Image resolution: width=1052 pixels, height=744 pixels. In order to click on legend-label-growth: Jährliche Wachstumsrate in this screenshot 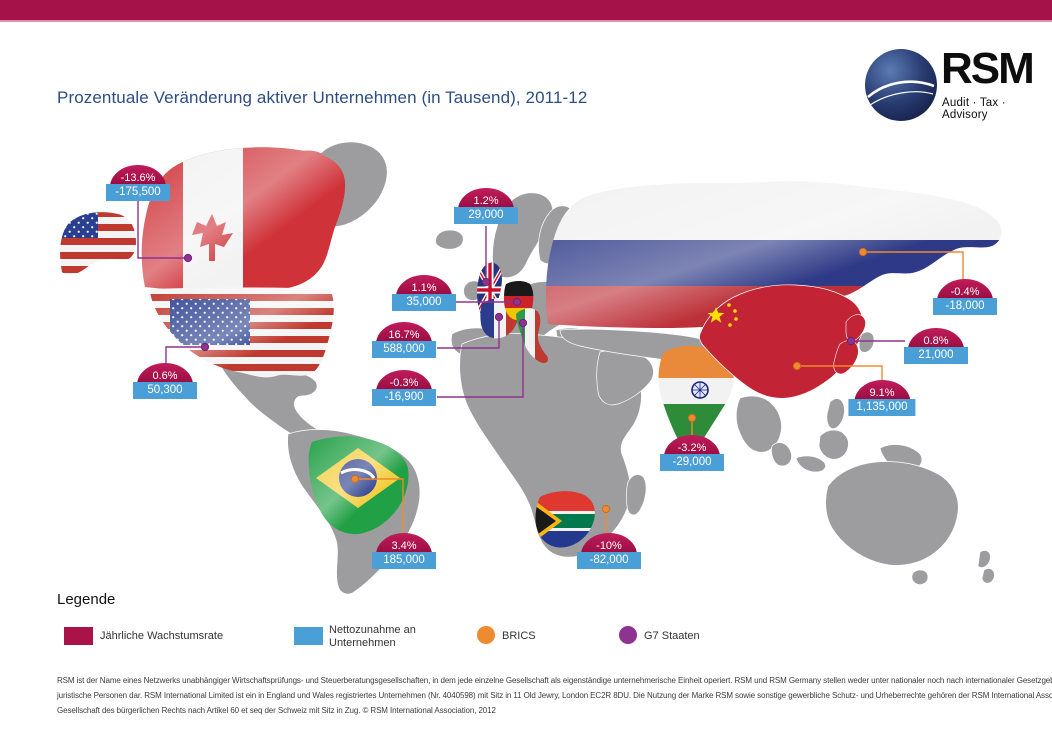, I will do `click(162, 636)`.